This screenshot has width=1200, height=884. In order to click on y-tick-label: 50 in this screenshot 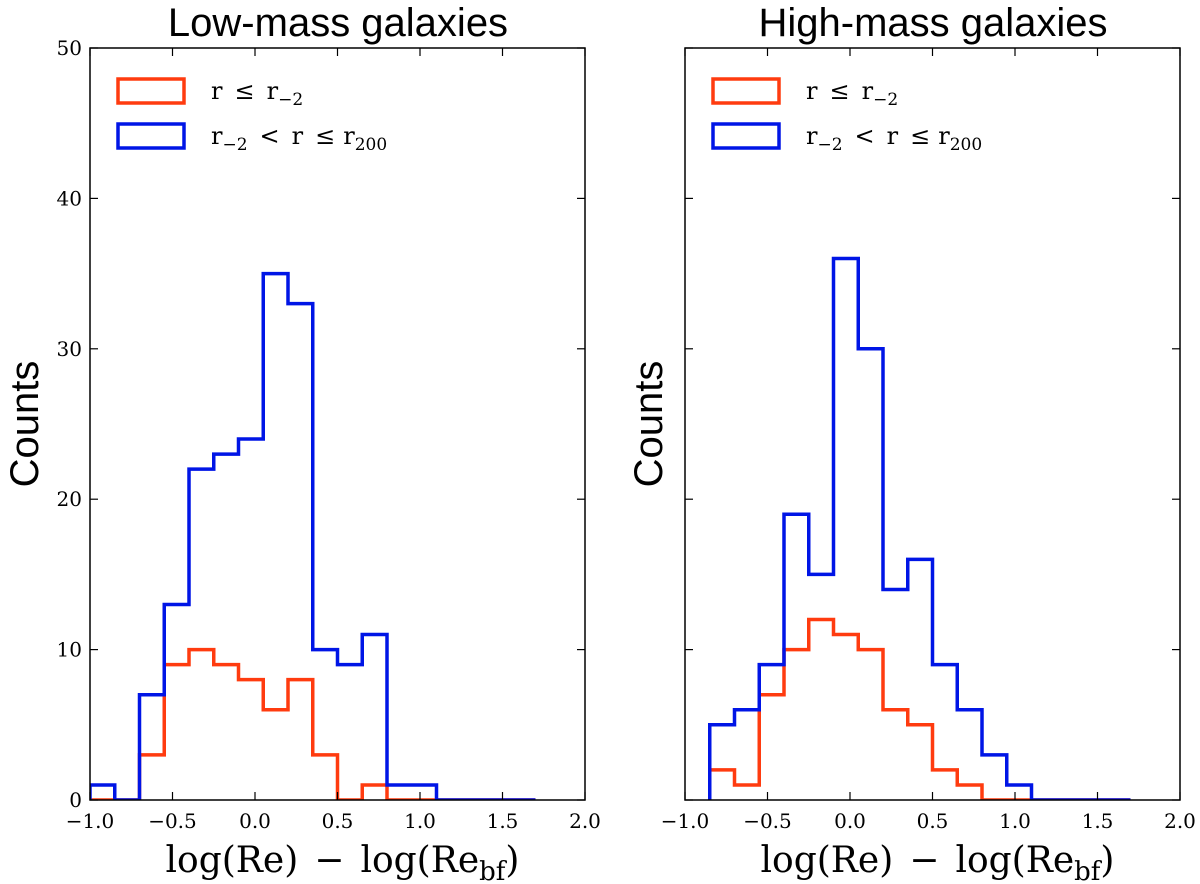, I will do `click(69, 48)`.